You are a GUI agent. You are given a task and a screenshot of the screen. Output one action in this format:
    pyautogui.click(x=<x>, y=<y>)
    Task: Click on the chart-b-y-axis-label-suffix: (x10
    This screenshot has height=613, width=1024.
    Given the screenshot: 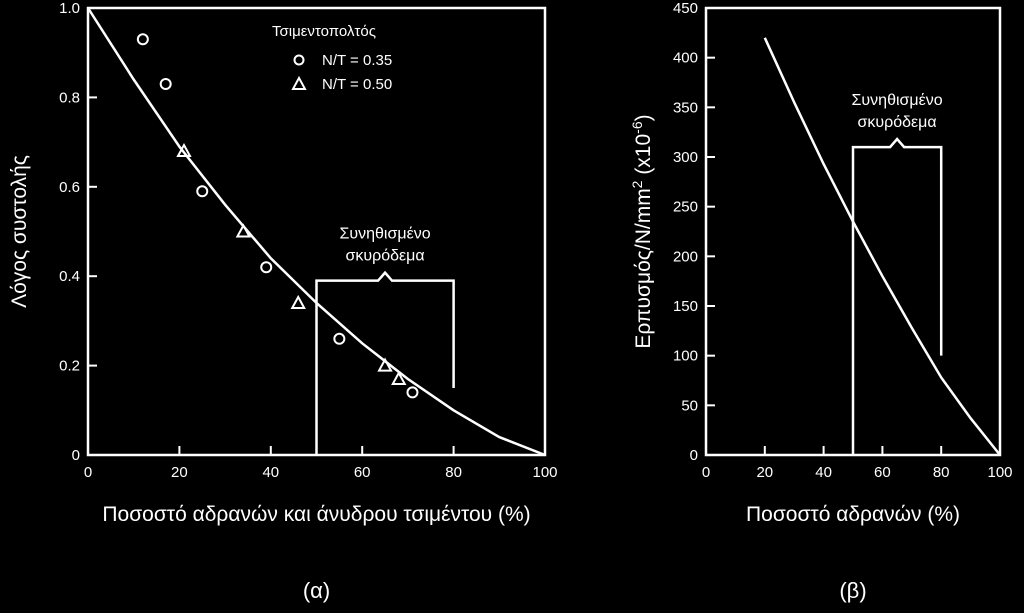 What is the action you would take?
    pyautogui.click(x=643, y=157)
    